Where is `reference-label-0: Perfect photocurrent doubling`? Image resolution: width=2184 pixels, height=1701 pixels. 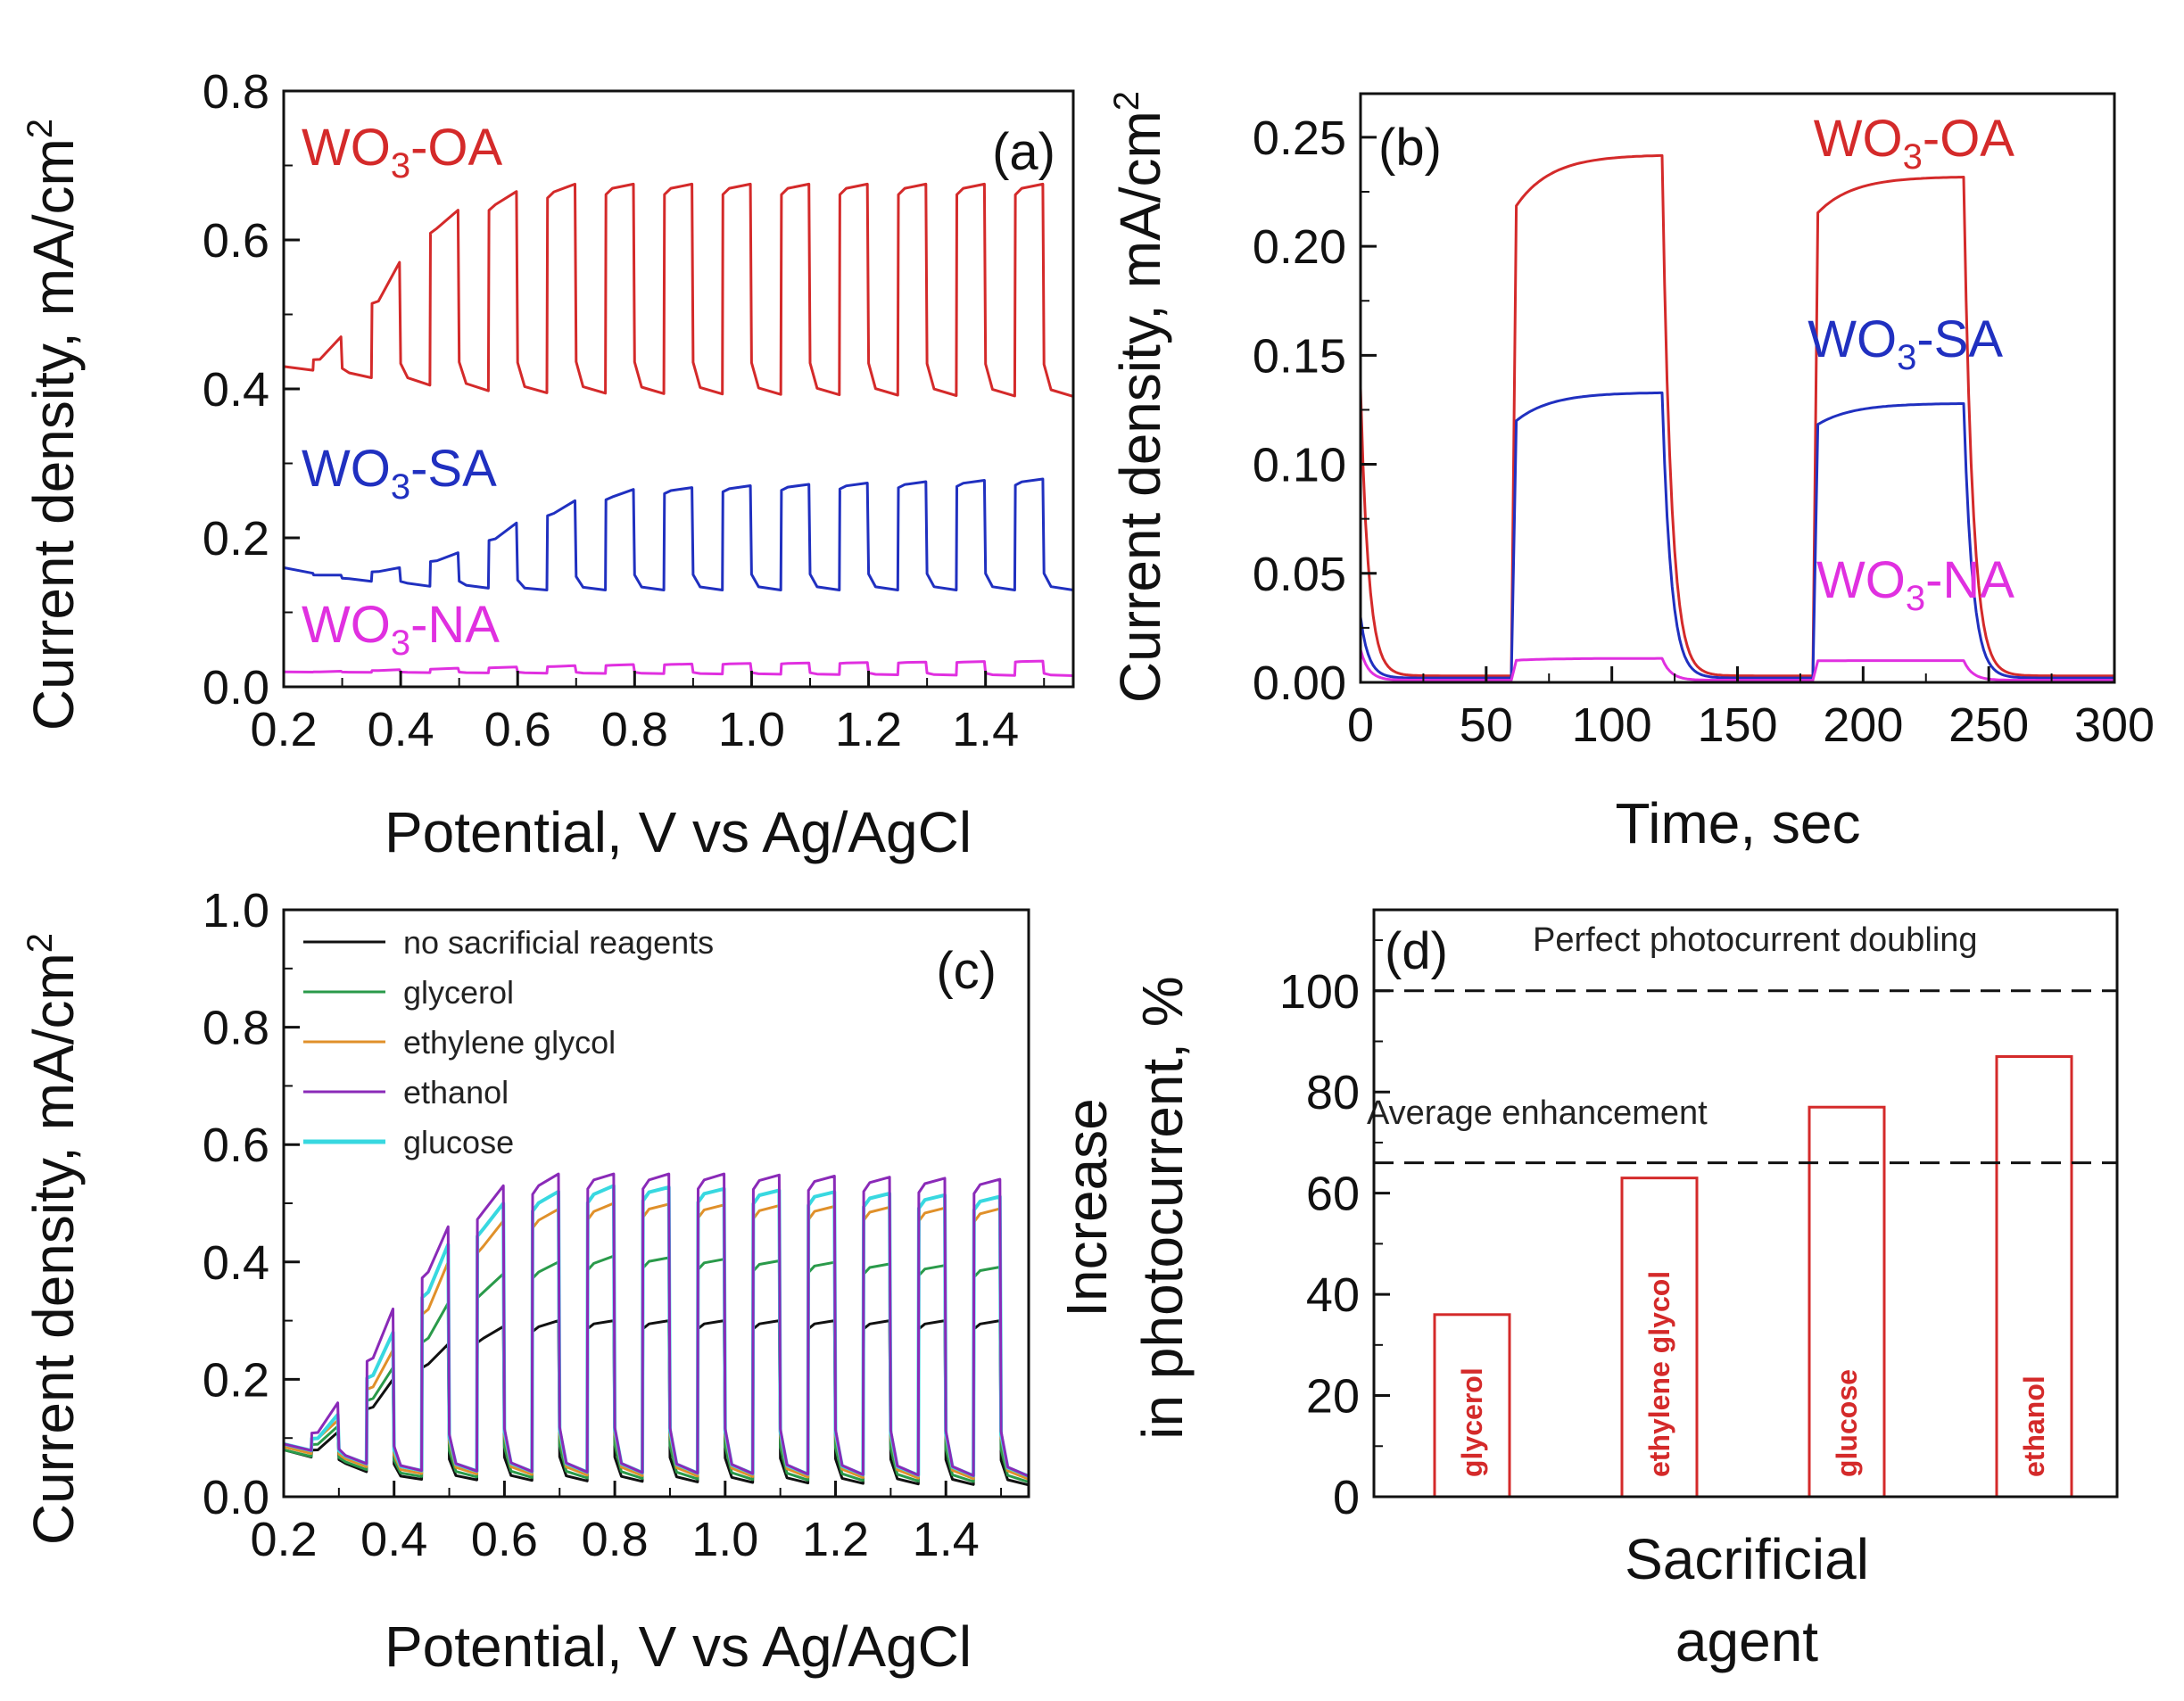
reference-label-0: Perfect photocurrent doubling is located at coordinates (1755, 940).